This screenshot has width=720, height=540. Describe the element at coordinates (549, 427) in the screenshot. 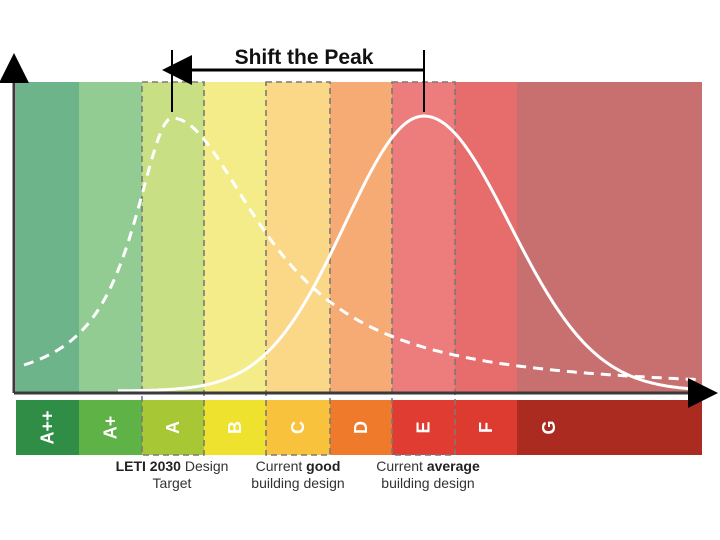

I see `band-label-g: G` at that location.